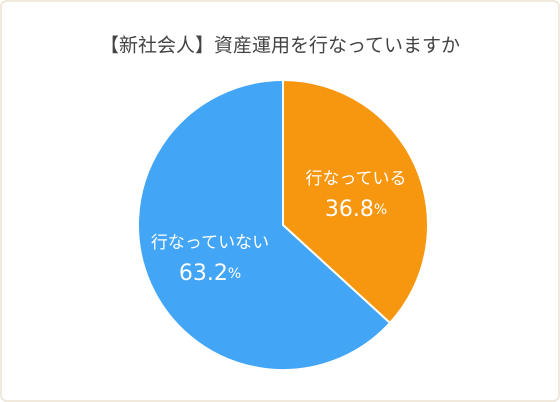  What do you see at coordinates (356, 209) in the screenshot?
I see `value-label: 36.8%` at bounding box center [356, 209].